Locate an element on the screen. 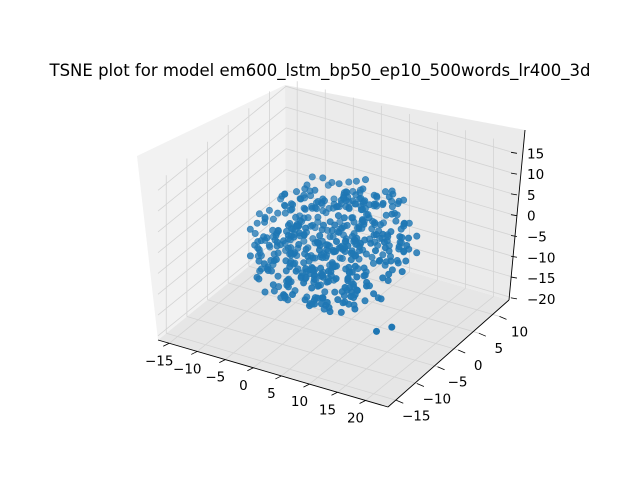  y-tick-label: −10 is located at coordinates (437, 400).